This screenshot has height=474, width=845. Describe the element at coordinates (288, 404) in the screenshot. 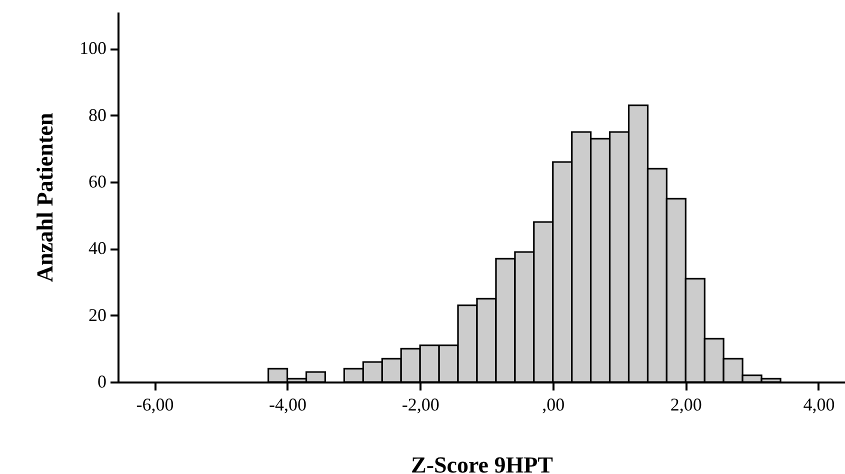

I see `x-tick-label: -4,00` at that location.